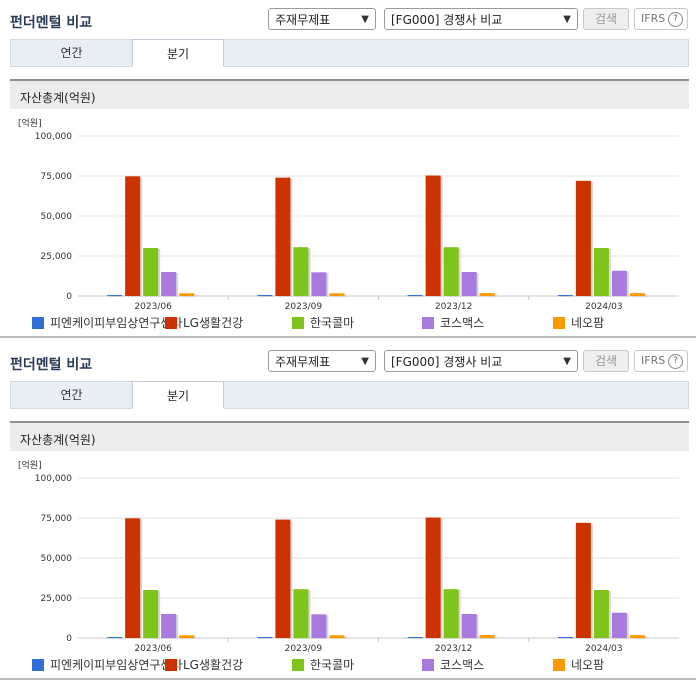  Describe the element at coordinates (588, 665) in the screenshot. I see `legend-label: 네오팜` at that location.